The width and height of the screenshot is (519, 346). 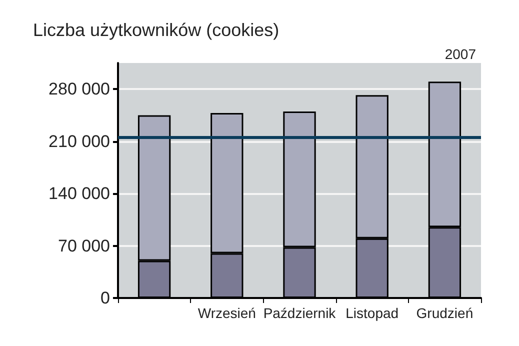 I want to click on y-tick-label: 280 000, so click(x=79, y=89).